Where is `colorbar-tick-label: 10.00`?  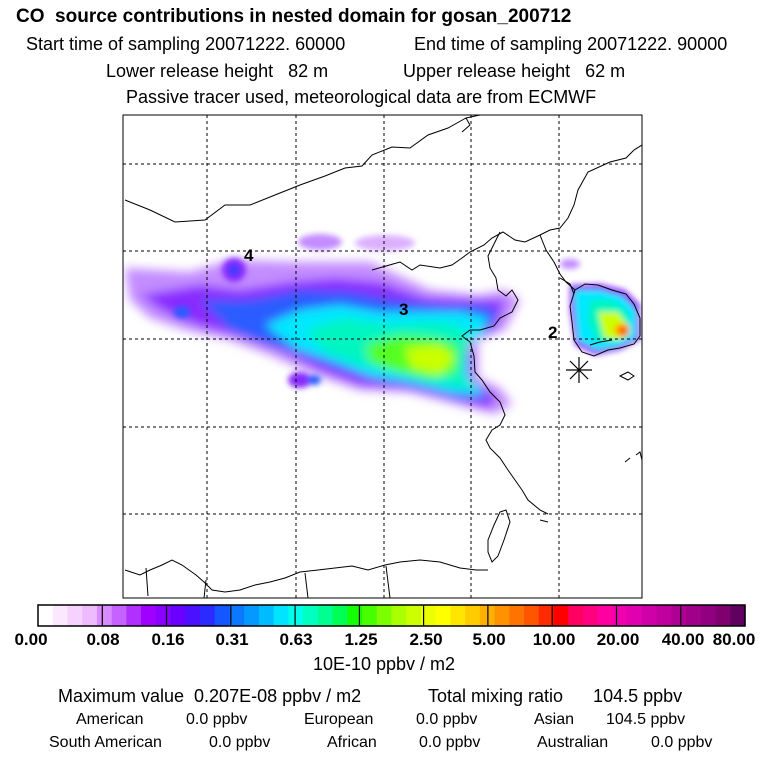
colorbar-tick-label: 10.00 is located at coordinates (554, 639).